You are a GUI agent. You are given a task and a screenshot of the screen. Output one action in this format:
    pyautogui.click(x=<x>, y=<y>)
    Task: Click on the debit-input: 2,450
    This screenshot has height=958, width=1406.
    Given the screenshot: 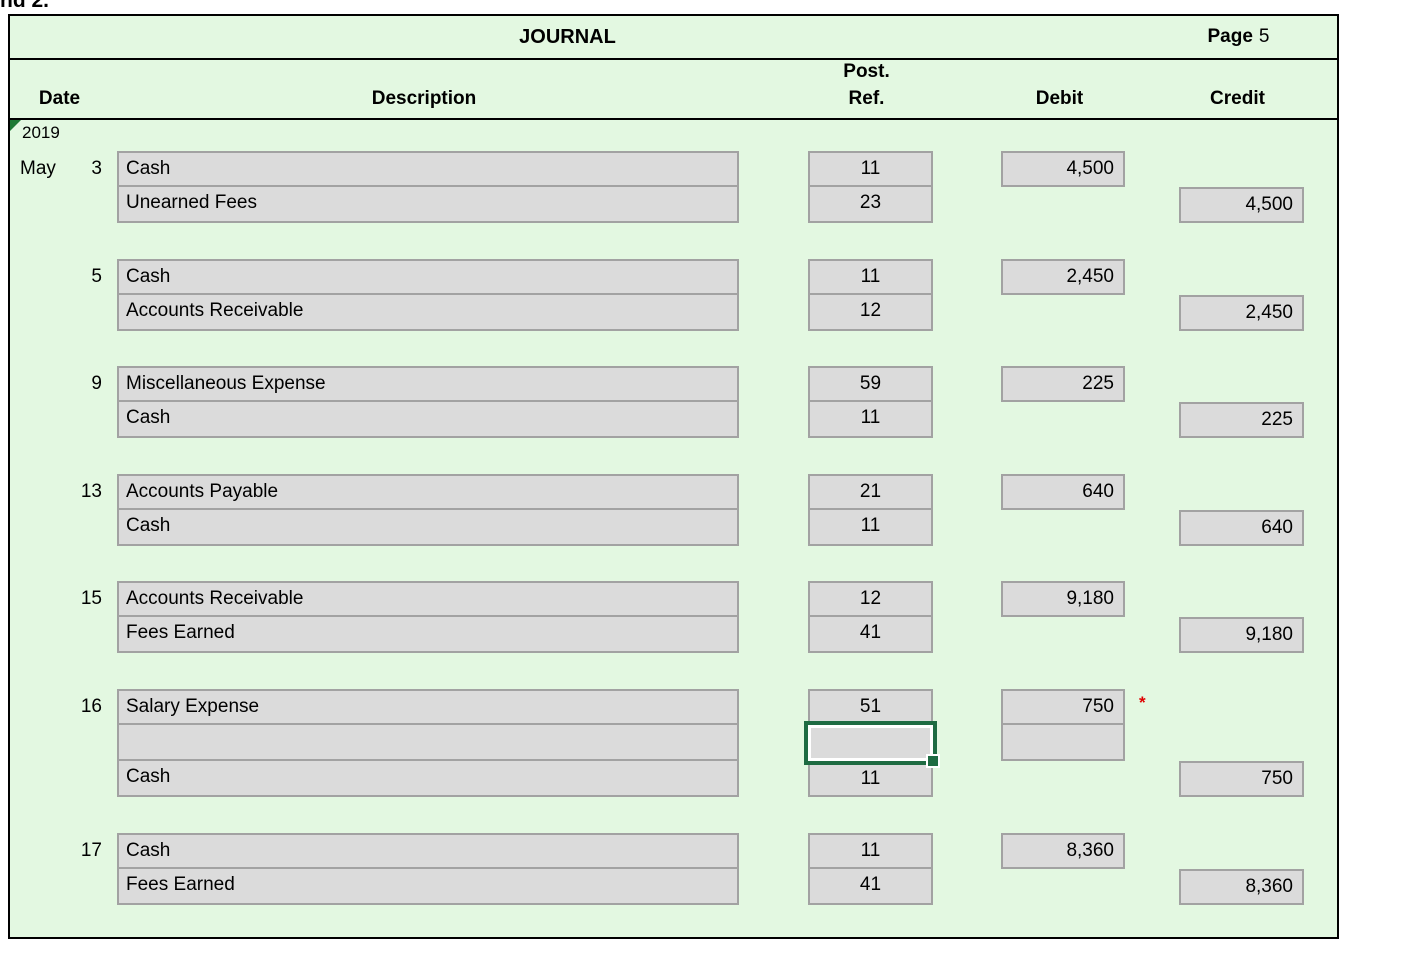 What is the action you would take?
    pyautogui.click(x=1063, y=277)
    